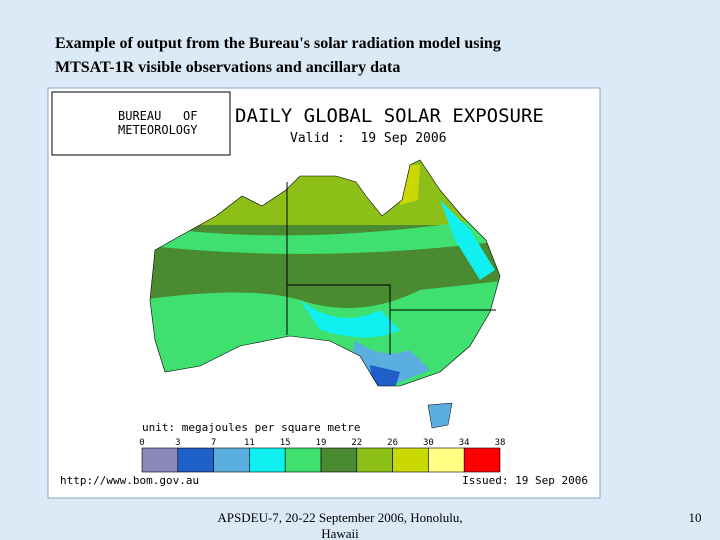 This screenshot has width=720, height=540. I want to click on valid-date: Valid : 19 Sep 2006, so click(368, 138).